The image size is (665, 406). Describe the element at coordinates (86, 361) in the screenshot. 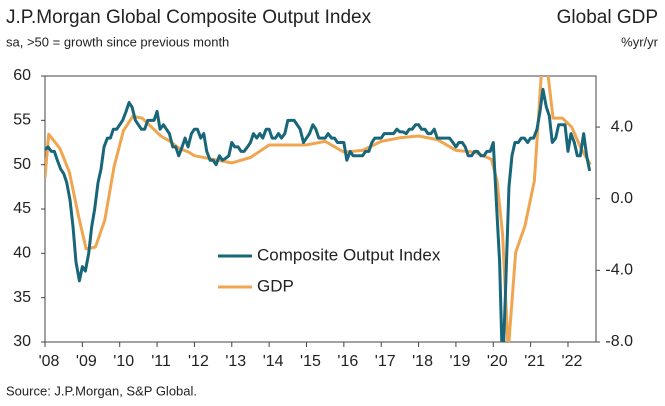

I see `x-tick-label: '09` at that location.